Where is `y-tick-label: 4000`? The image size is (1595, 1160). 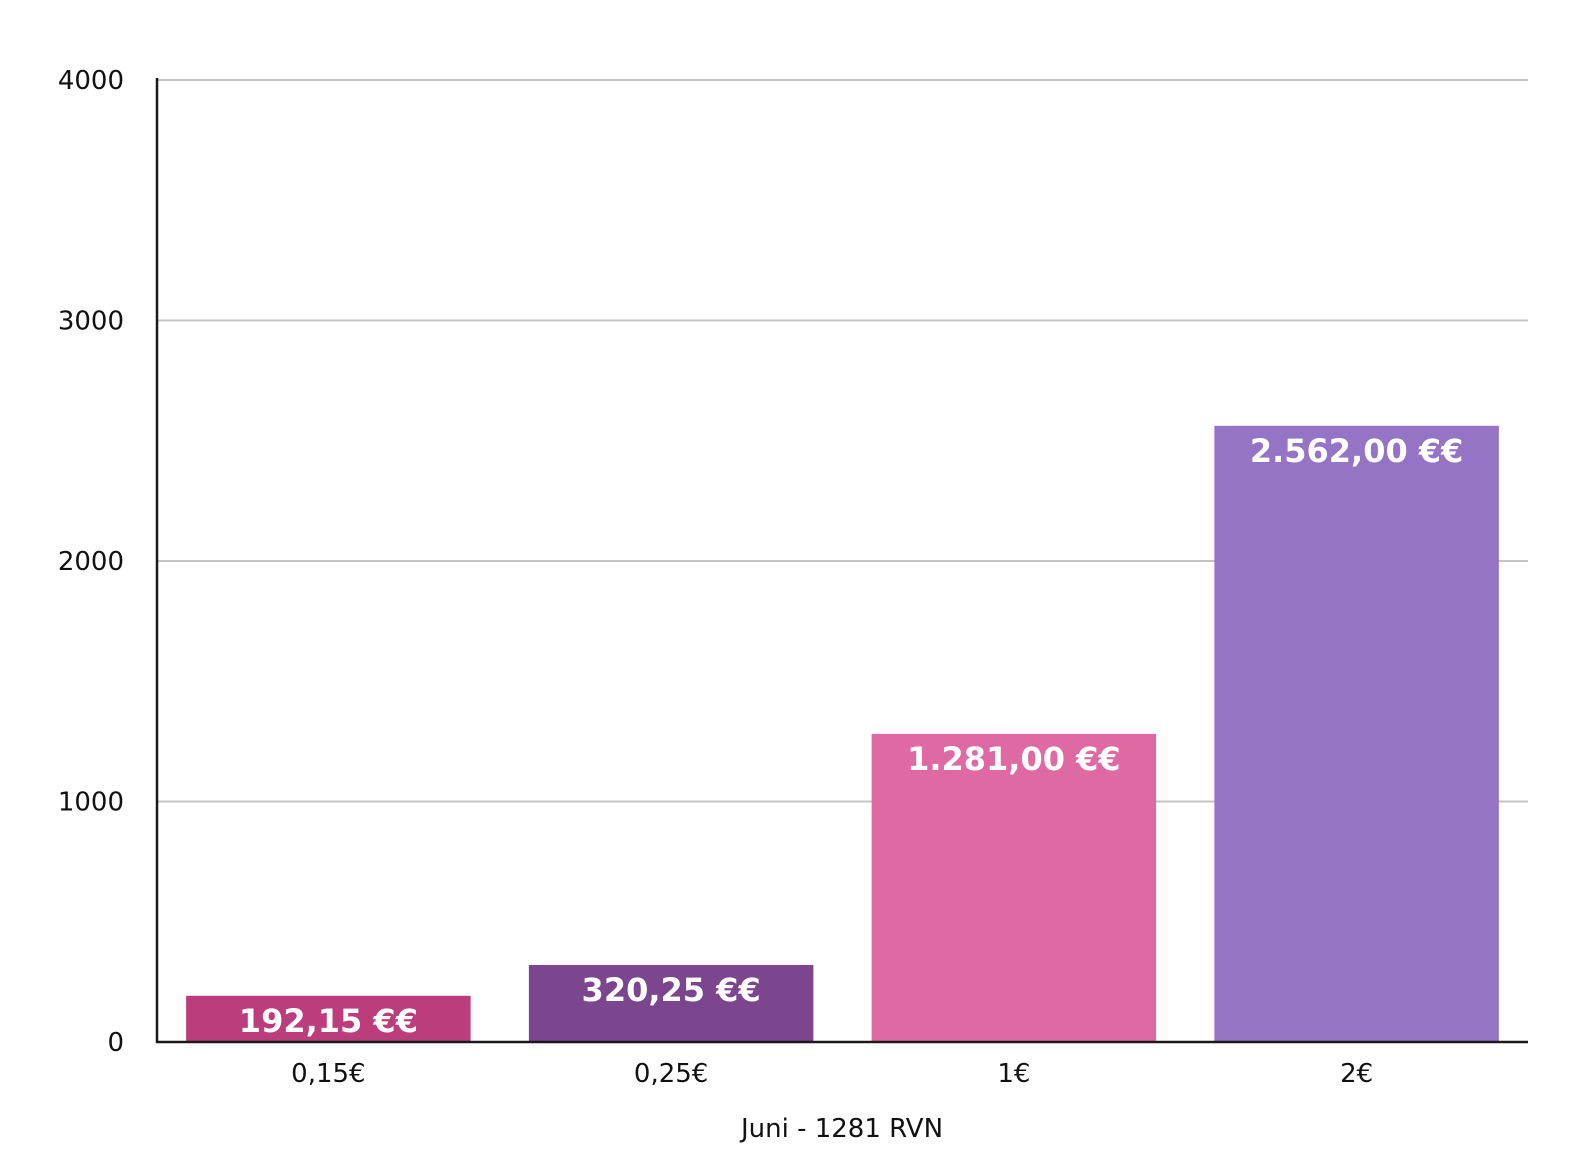
y-tick-label: 4000 is located at coordinates (91, 81).